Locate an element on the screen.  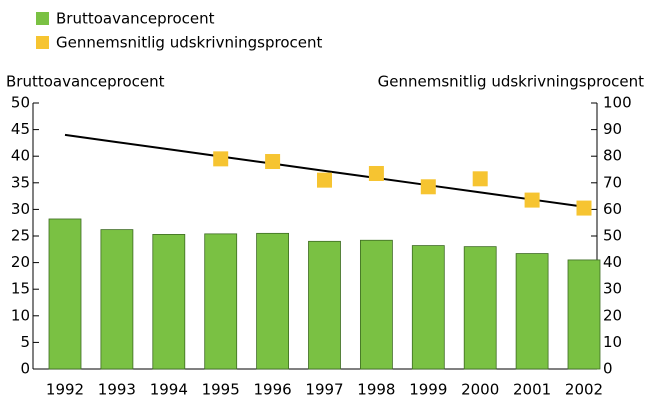
y-tick-label: 15 is located at coordinates (20, 289).